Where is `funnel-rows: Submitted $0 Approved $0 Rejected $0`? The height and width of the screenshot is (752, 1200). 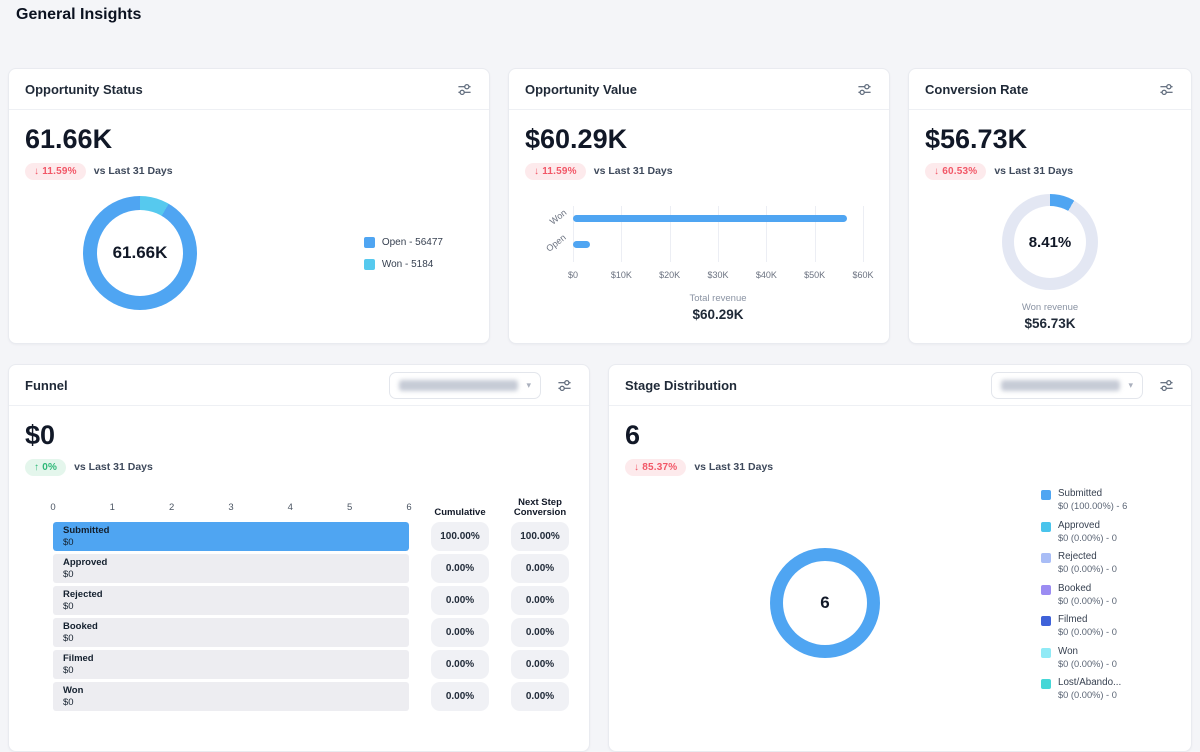 funnel-rows: Submitted $0 Approved $0 Rejected $0 is located at coordinates (231, 616).